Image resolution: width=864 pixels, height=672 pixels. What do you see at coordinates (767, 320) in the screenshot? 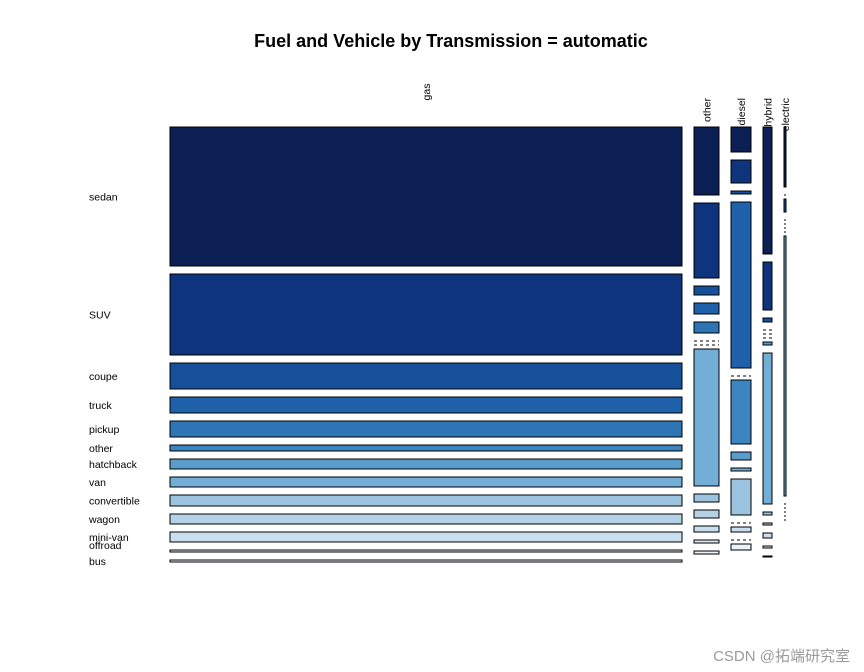
I see `tile-hybrid-coupe` at bounding box center [767, 320].